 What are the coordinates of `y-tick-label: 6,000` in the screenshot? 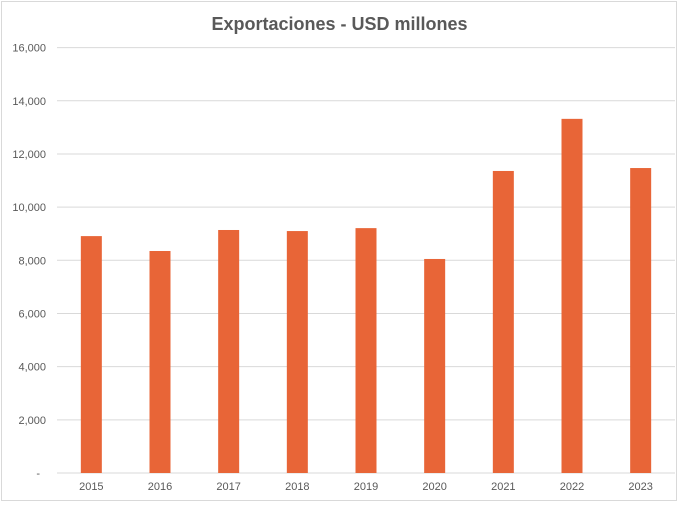 It's located at (32, 314).